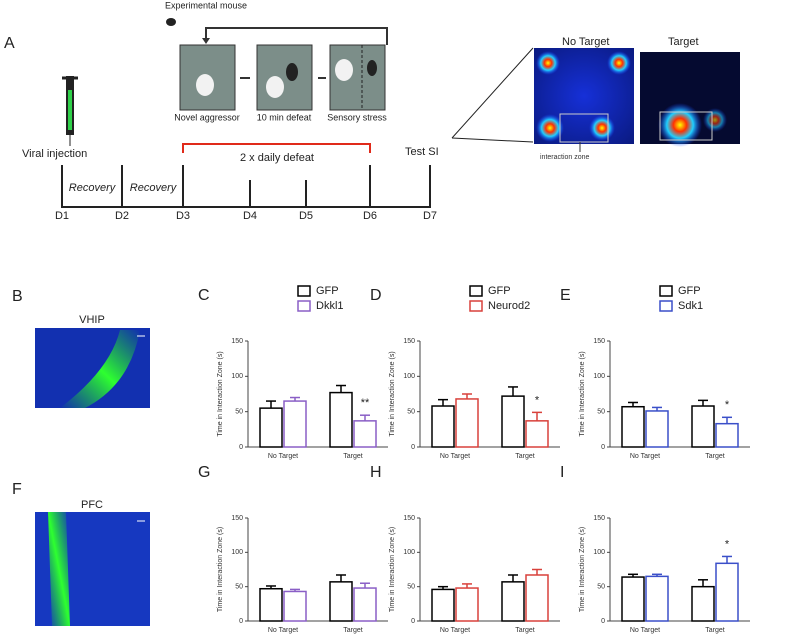 The height and width of the screenshot is (639, 800). Describe the element at coordinates (246, 186) in the screenshot. I see `timeline` at that location.